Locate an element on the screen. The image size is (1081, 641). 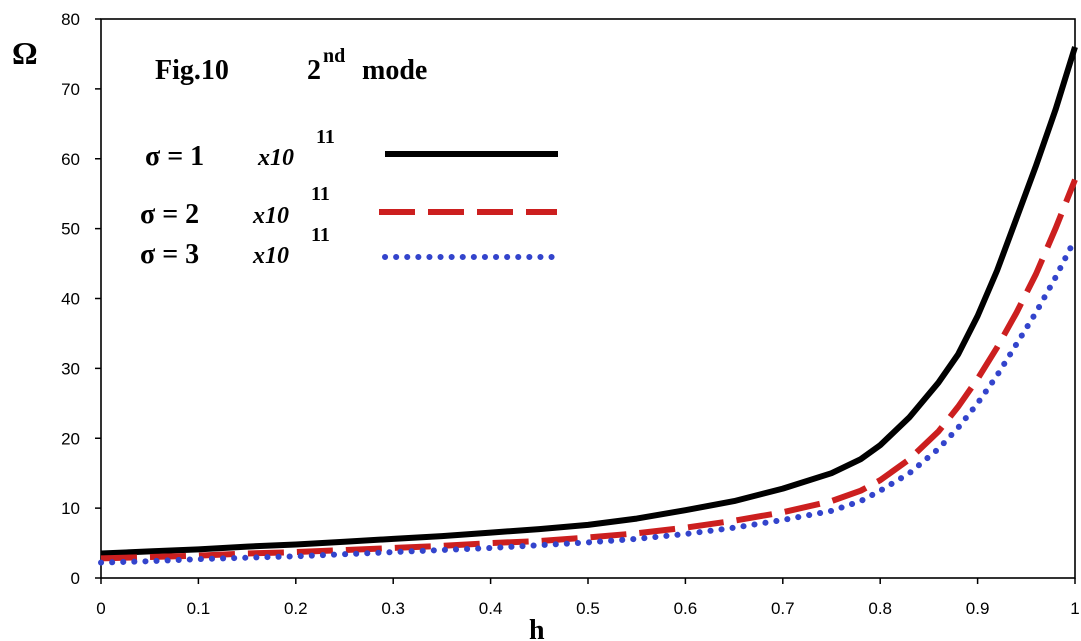
legend-exp-3: 11 is located at coordinates (320, 235).